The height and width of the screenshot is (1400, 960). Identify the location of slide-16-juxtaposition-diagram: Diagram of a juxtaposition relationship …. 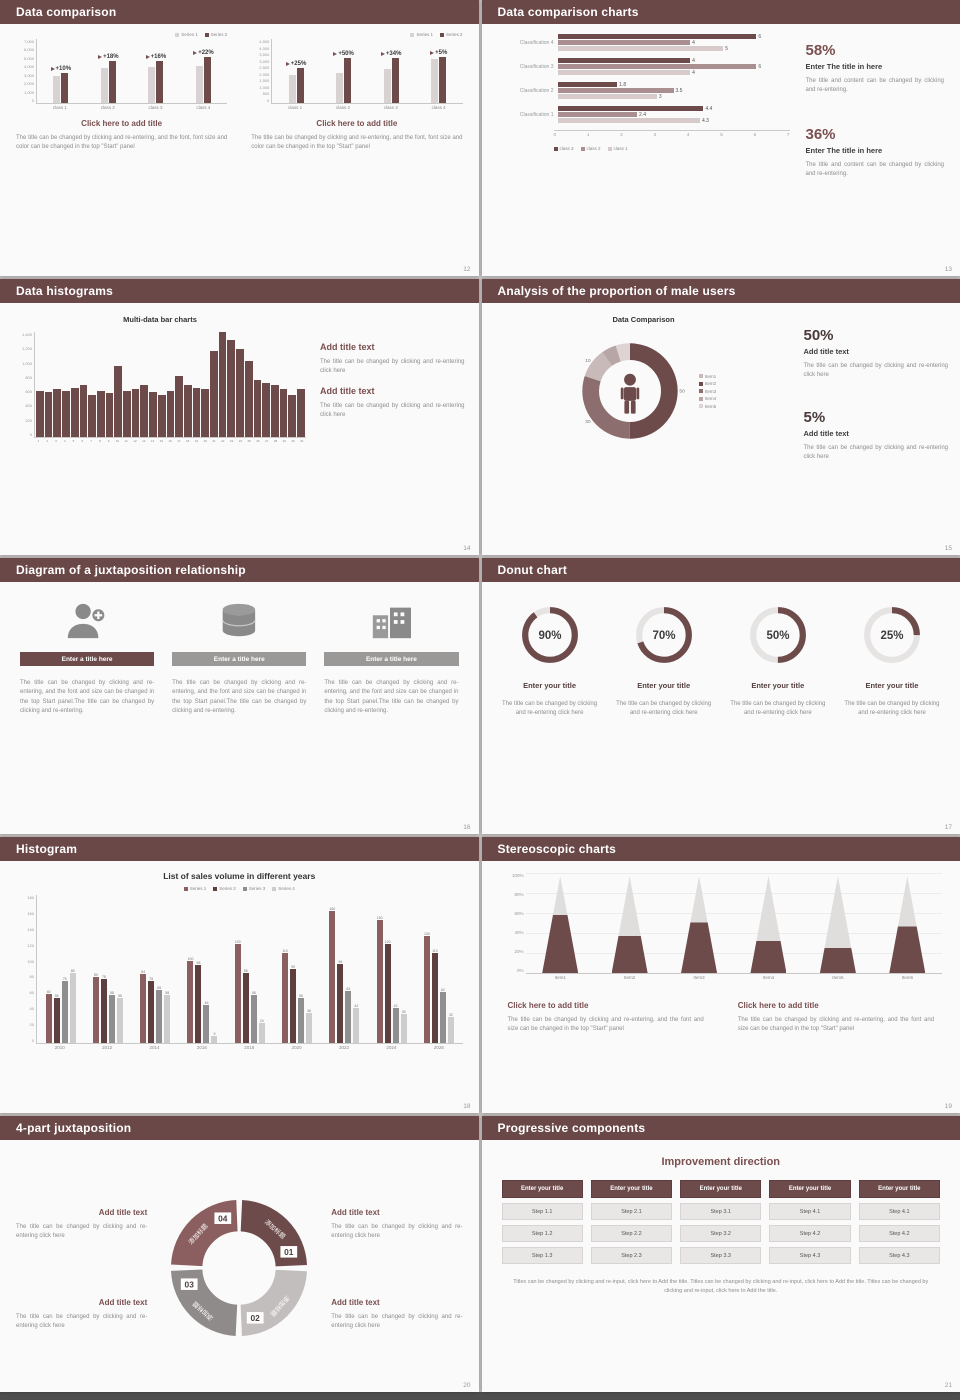
(239, 696).